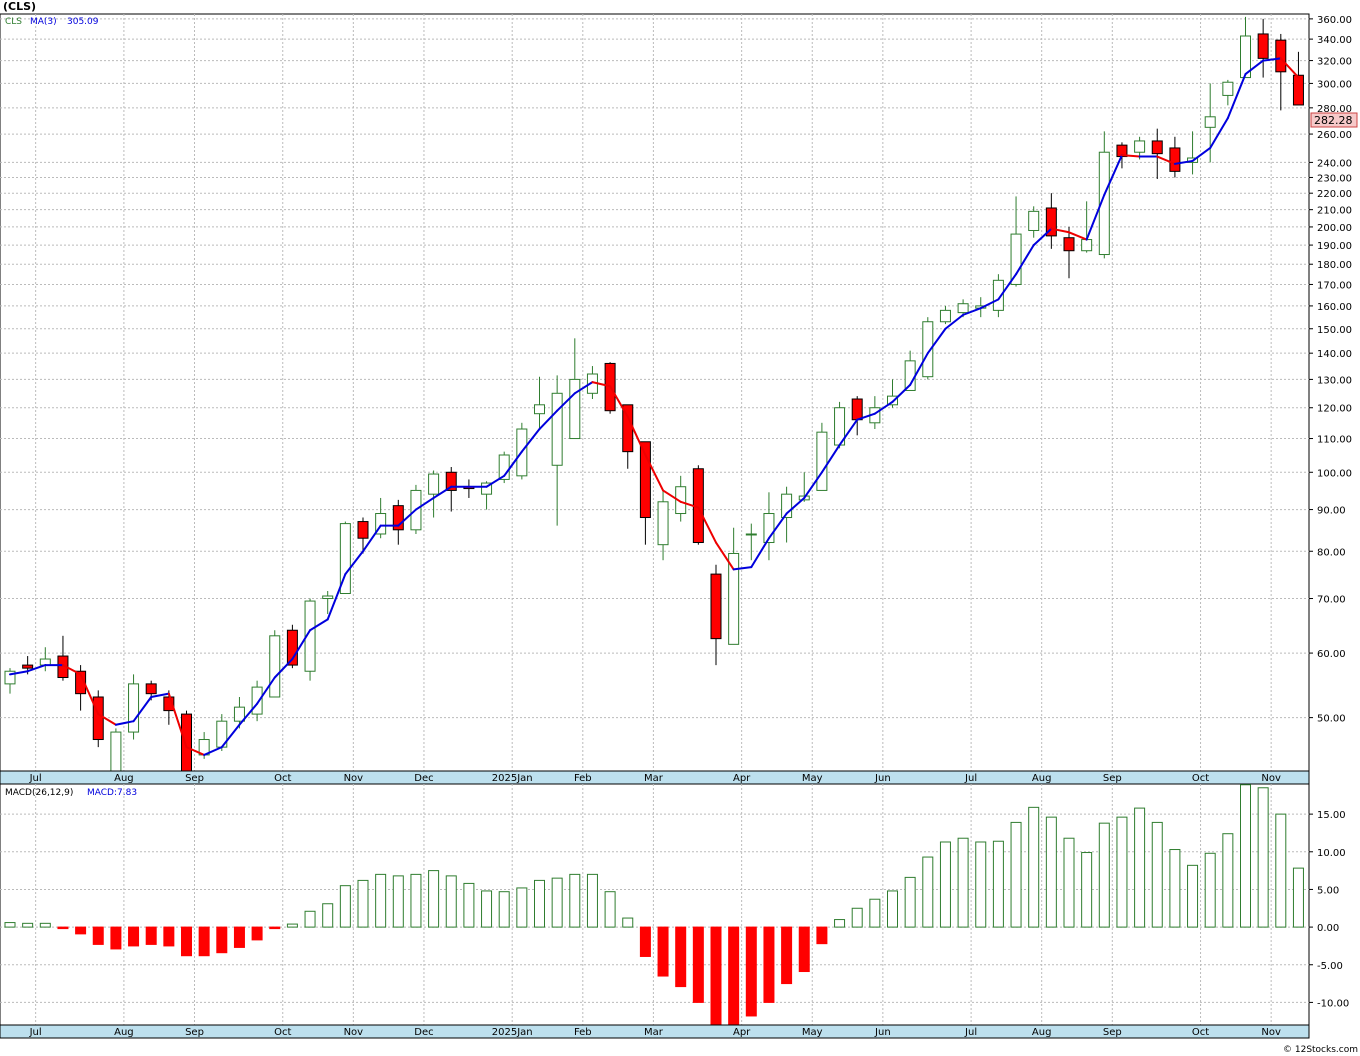 The image size is (1360, 1056). What do you see at coordinates (1334, 120) in the screenshot?
I see `last-price-box` at bounding box center [1334, 120].